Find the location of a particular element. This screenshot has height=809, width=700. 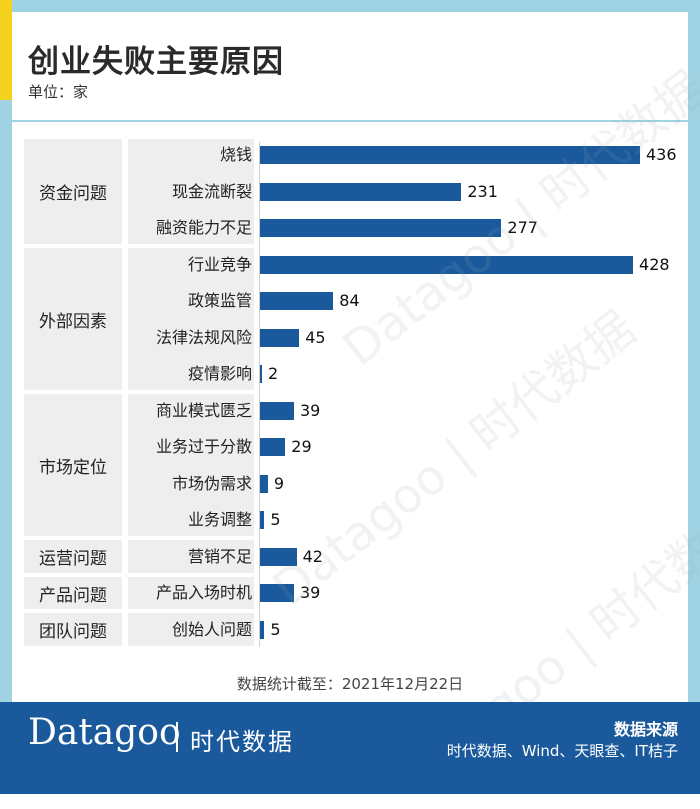

frame-top is located at coordinates (350, 6).